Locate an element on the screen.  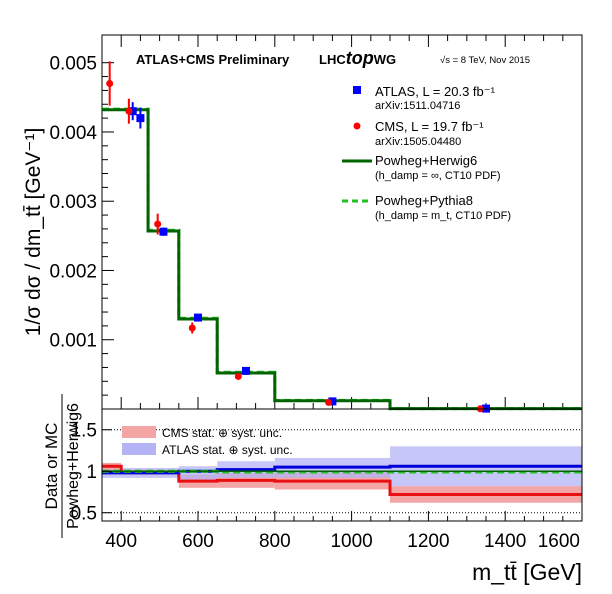
ratio-y-tick-label: 1 is located at coordinates (91, 472).